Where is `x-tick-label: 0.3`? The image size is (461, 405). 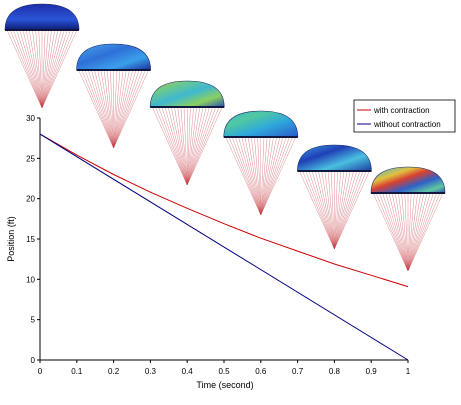
x-tick-label: 0.3 is located at coordinates (151, 371).